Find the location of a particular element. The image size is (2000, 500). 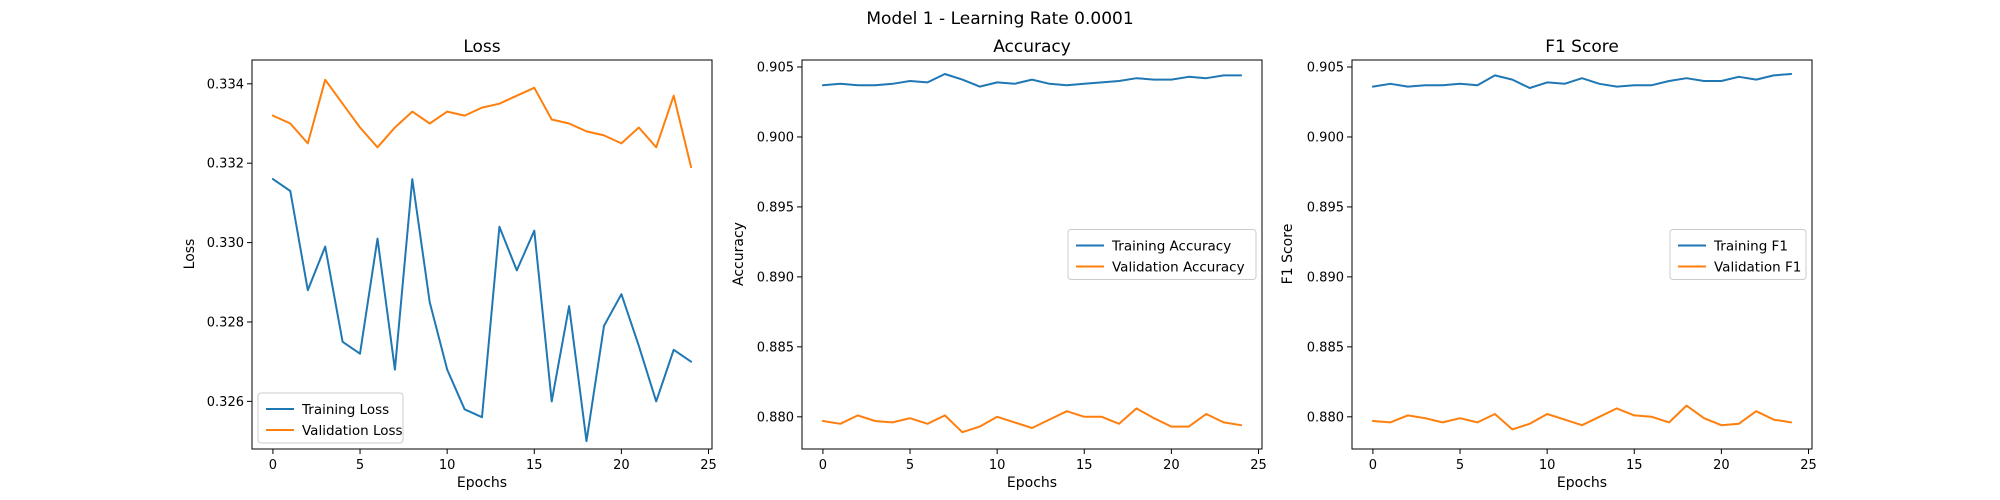

legend-label: Training Accuracy is located at coordinates (1171, 247).